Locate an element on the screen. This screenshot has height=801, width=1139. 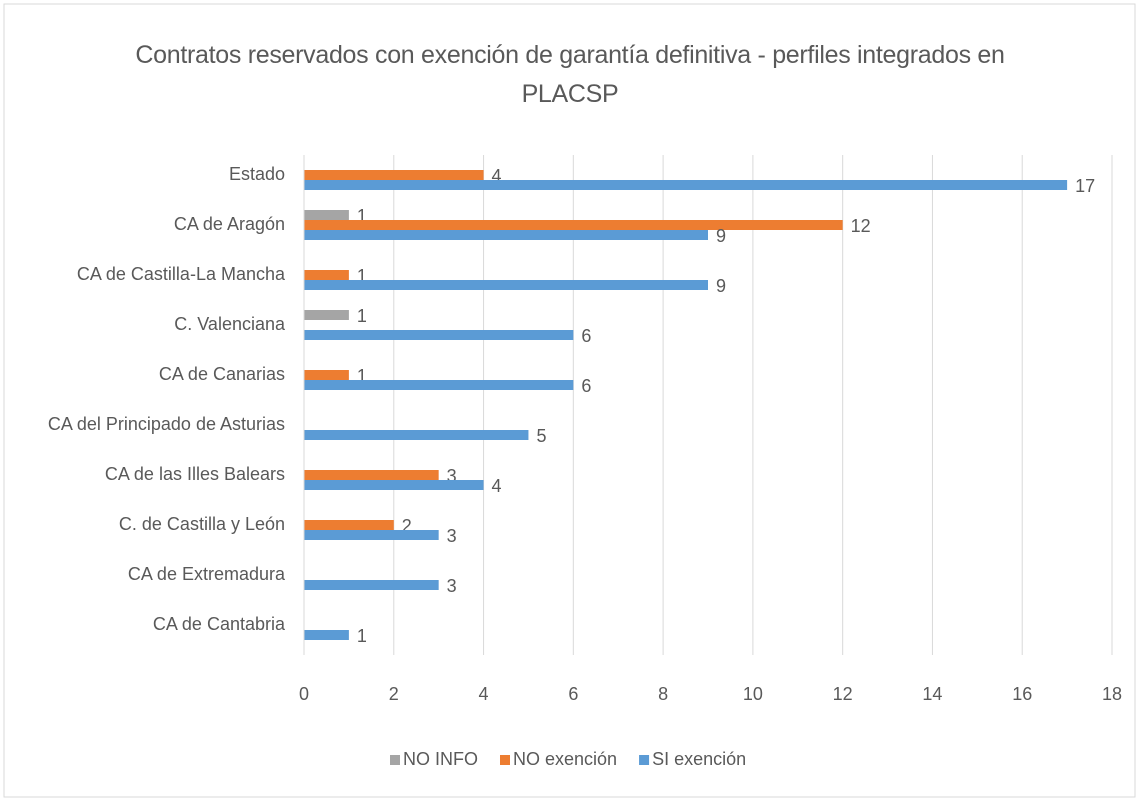
y-tick-label: CA de las Illes Balears is located at coordinates (195, 474).